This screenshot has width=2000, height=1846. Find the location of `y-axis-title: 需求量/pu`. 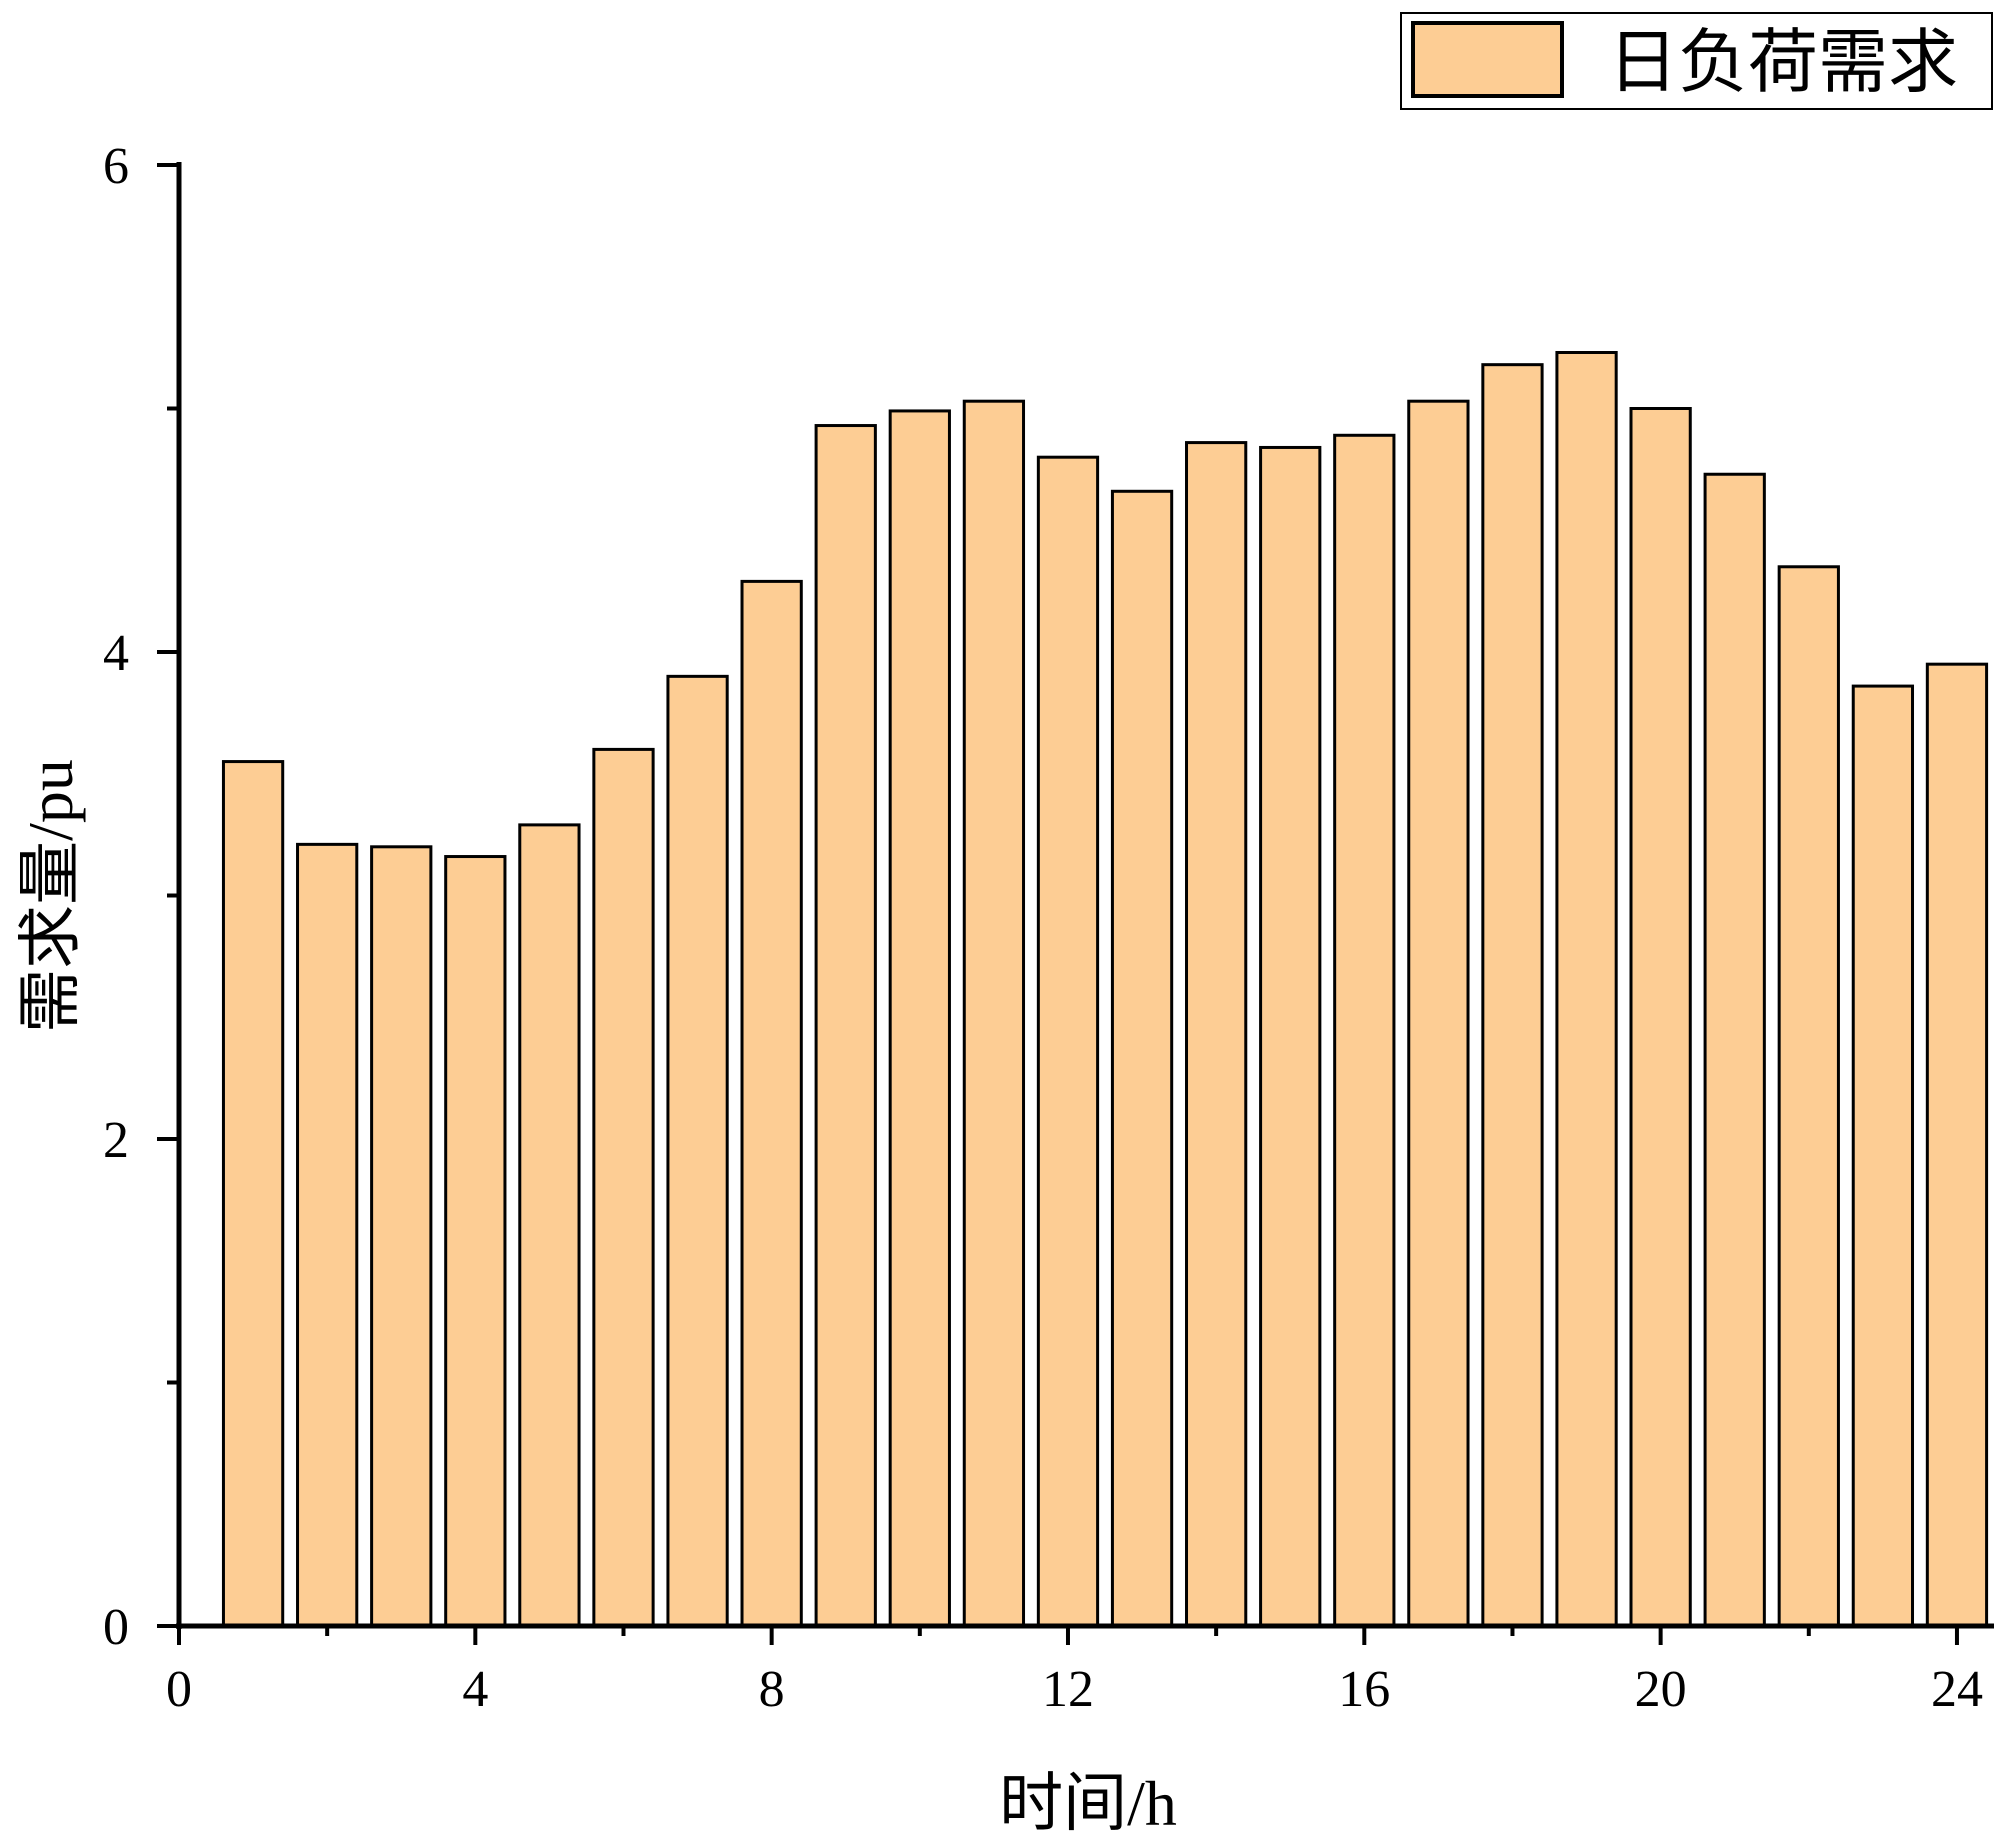

y-axis-title: 需求量/pu is located at coordinates (50, 896).